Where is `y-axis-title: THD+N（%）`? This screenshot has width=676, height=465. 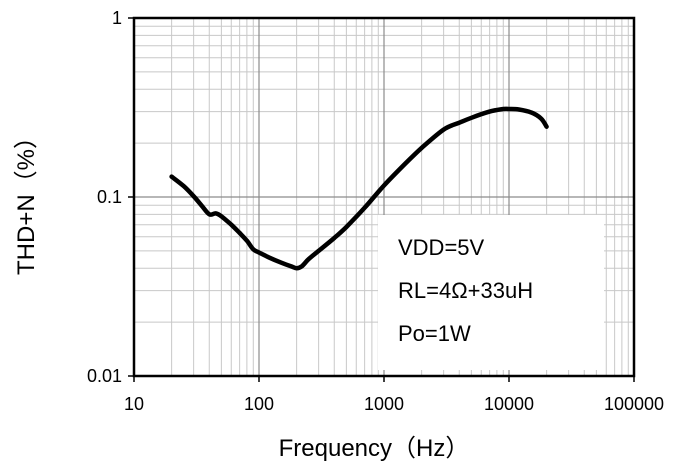
y-axis-title: THD+N（%） is located at coordinates (26, 200).